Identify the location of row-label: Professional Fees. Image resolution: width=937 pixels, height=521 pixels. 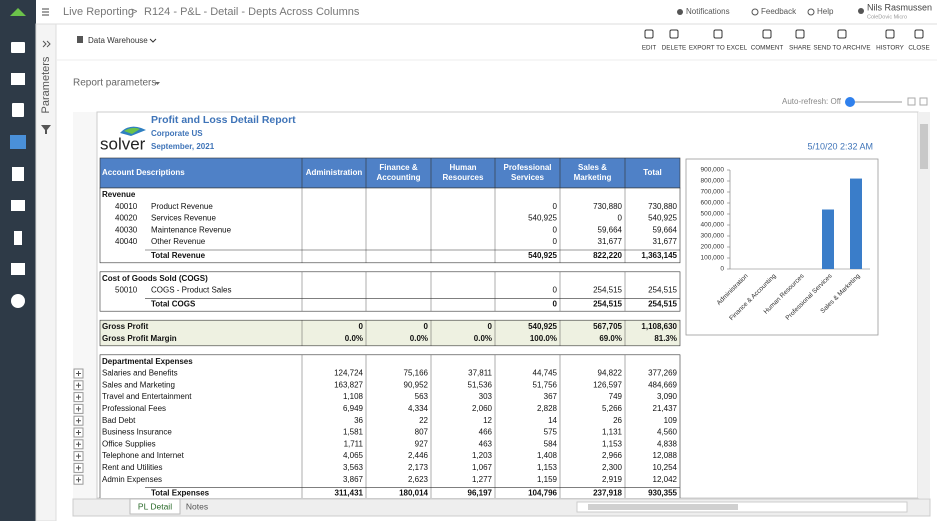
(134, 408).